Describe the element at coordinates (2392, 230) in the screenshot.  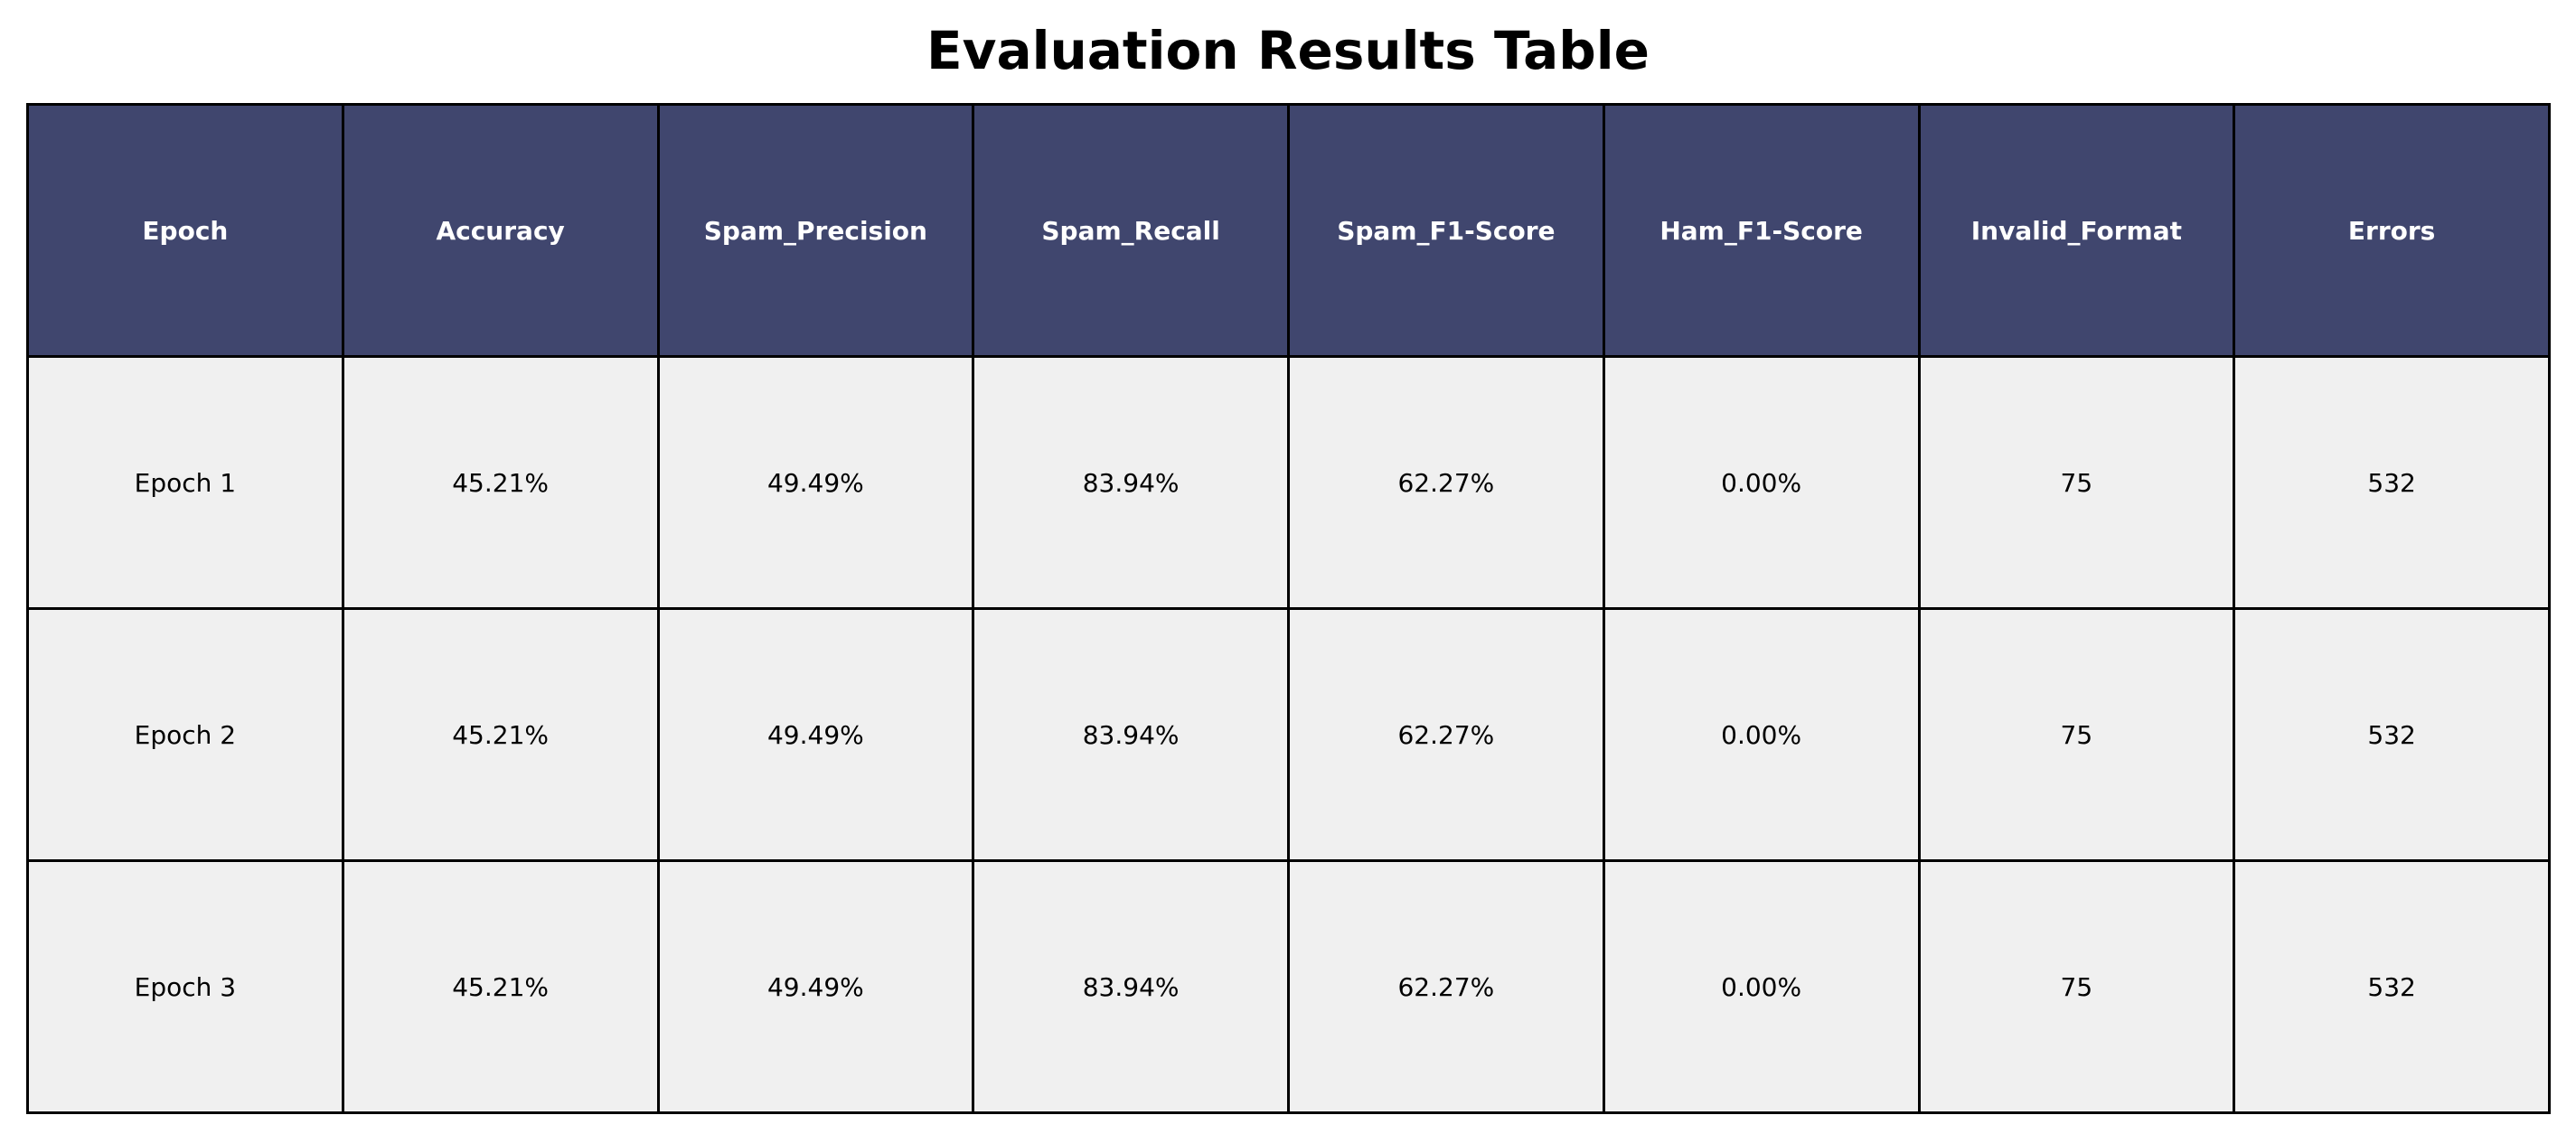
I see `column-header: Errors` at that location.